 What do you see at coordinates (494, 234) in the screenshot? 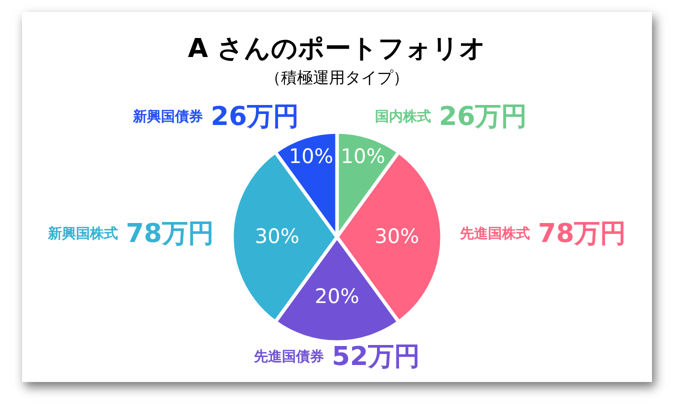
I see `slice-label: 先進国株式` at bounding box center [494, 234].